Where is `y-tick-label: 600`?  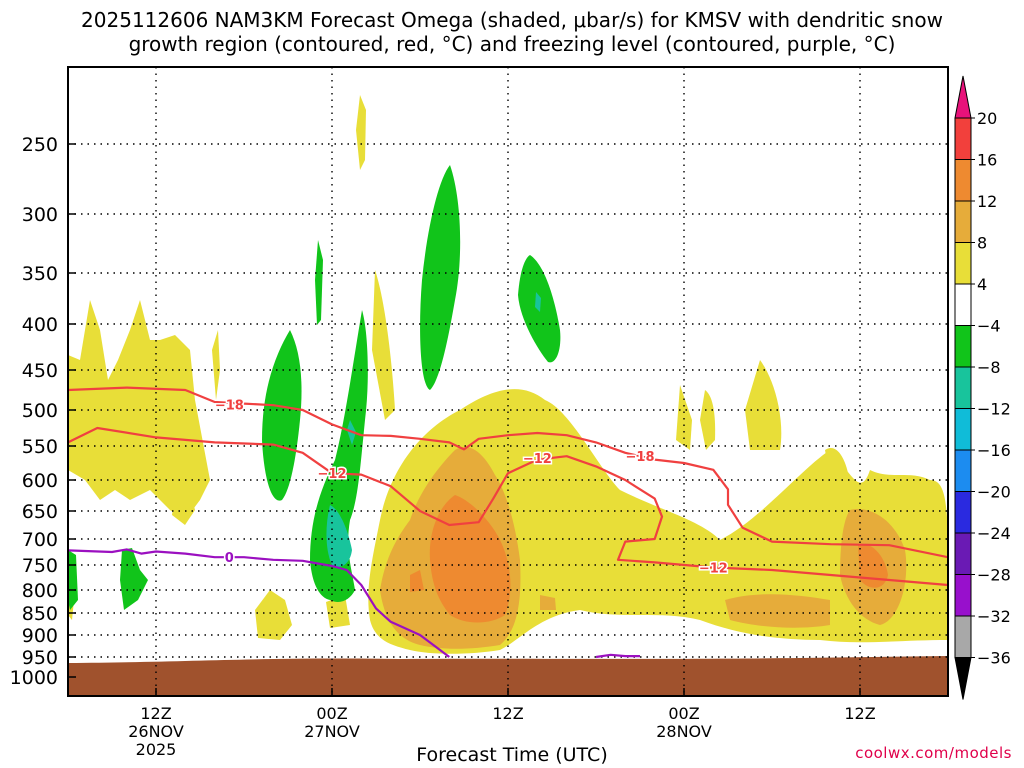
y-tick-label: 600 is located at coordinates (40, 481).